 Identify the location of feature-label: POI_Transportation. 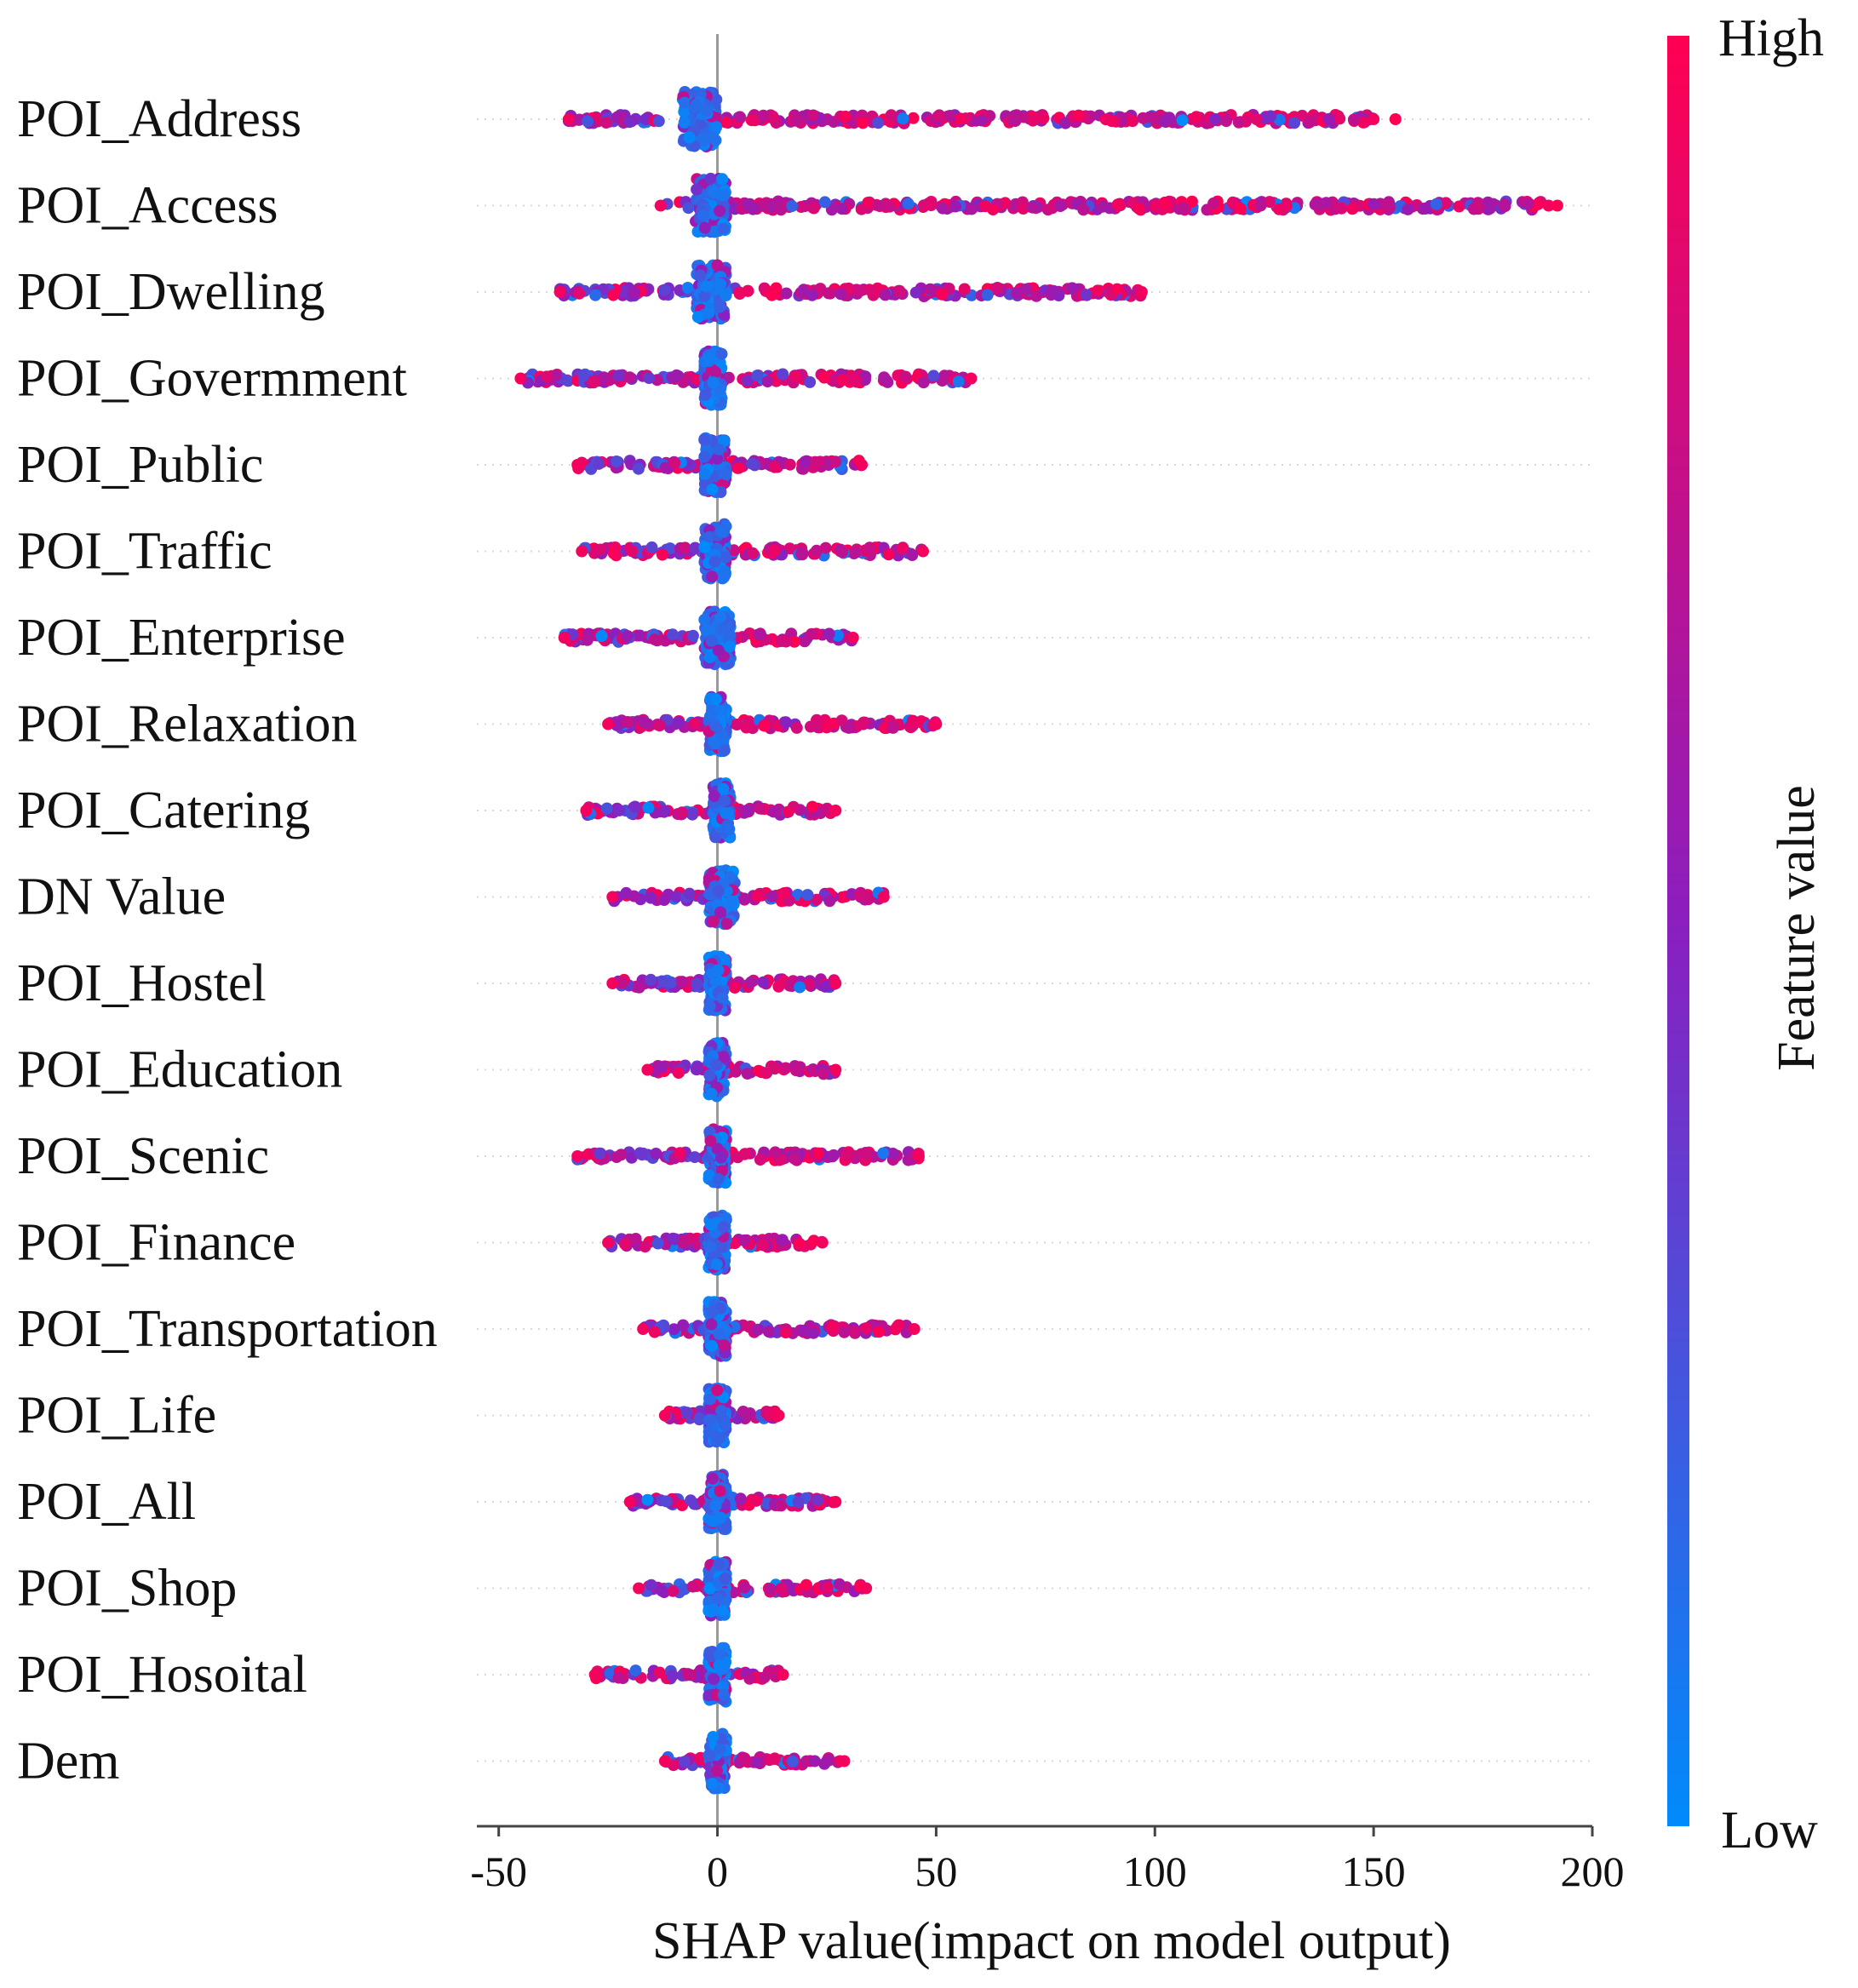
(227, 1329).